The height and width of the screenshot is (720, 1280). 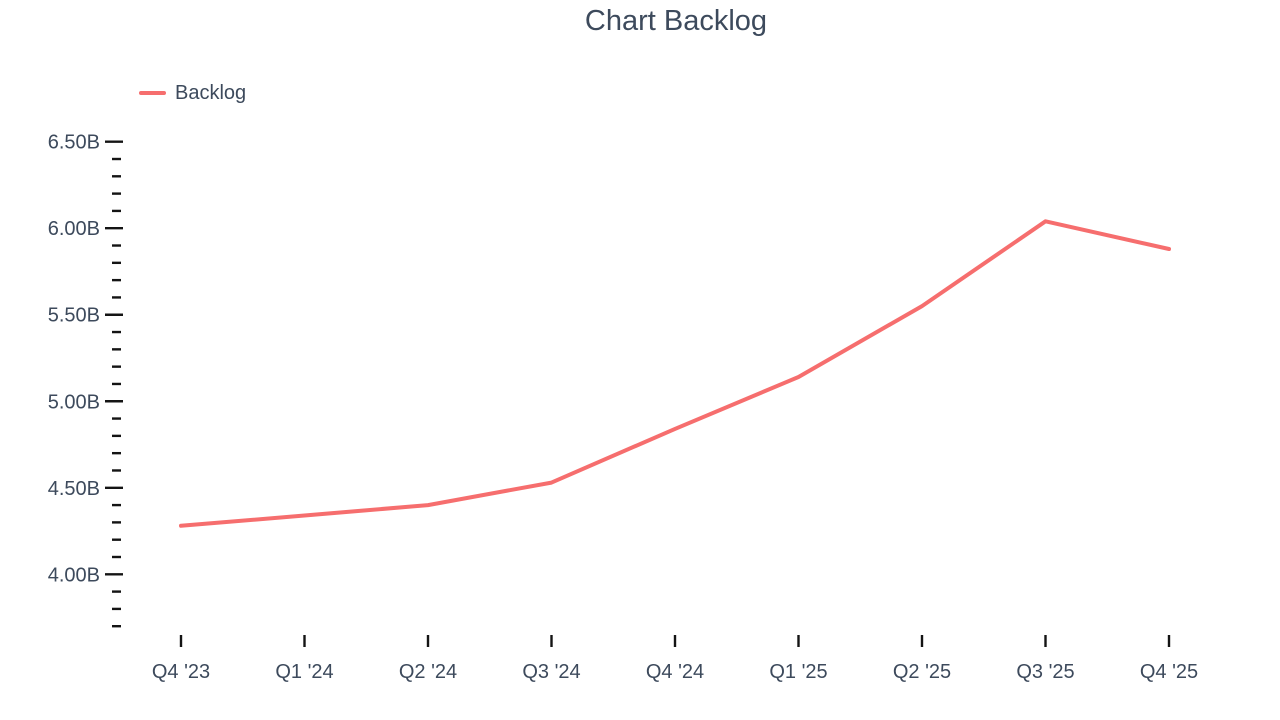 I want to click on y-axis-tick-label: 4.50B, so click(x=74, y=489).